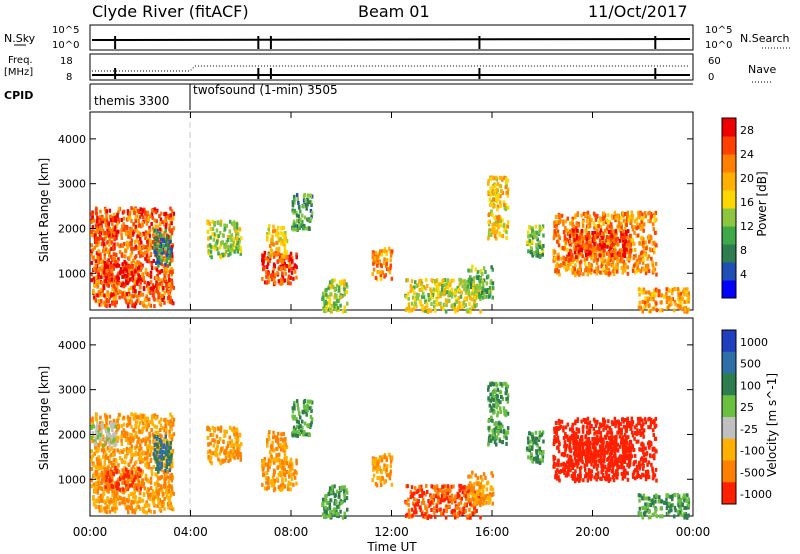 This screenshot has height=554, width=800. Describe the element at coordinates (20, 38) in the screenshot. I see `noise-left-label: N.Sky` at that location.